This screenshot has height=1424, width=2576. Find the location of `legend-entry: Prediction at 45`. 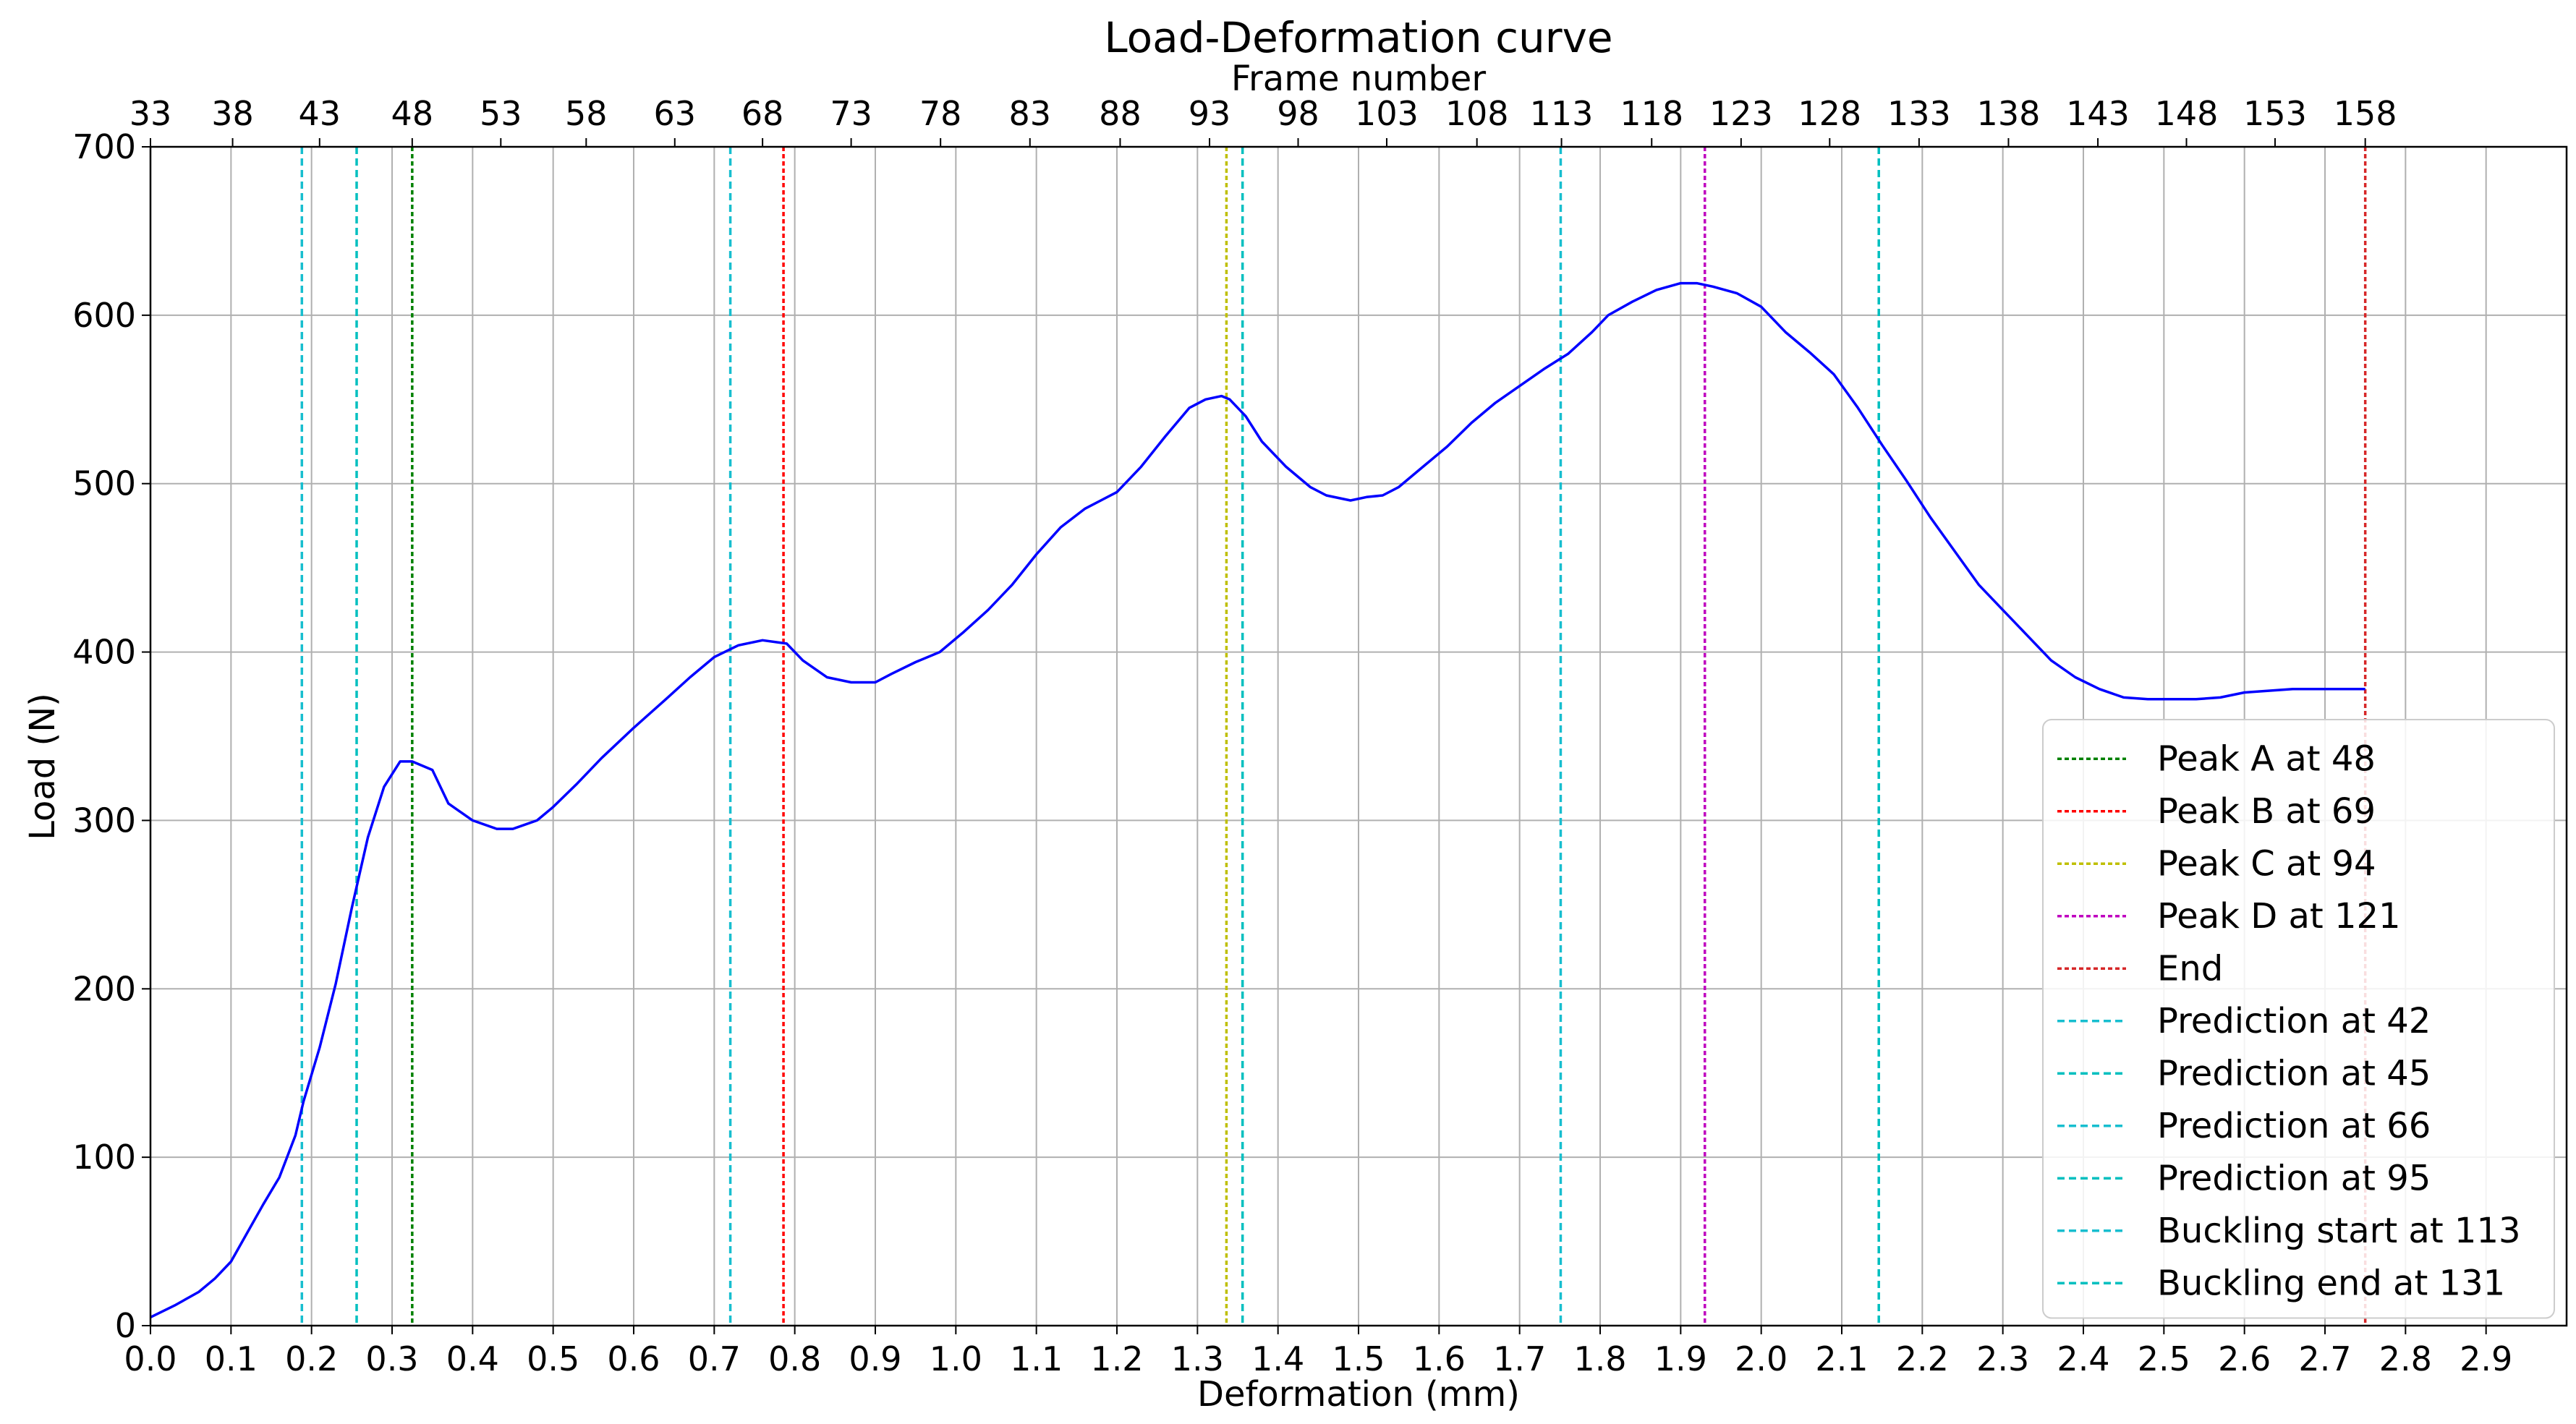

legend-entry: Prediction at 45 is located at coordinates (2294, 1073).